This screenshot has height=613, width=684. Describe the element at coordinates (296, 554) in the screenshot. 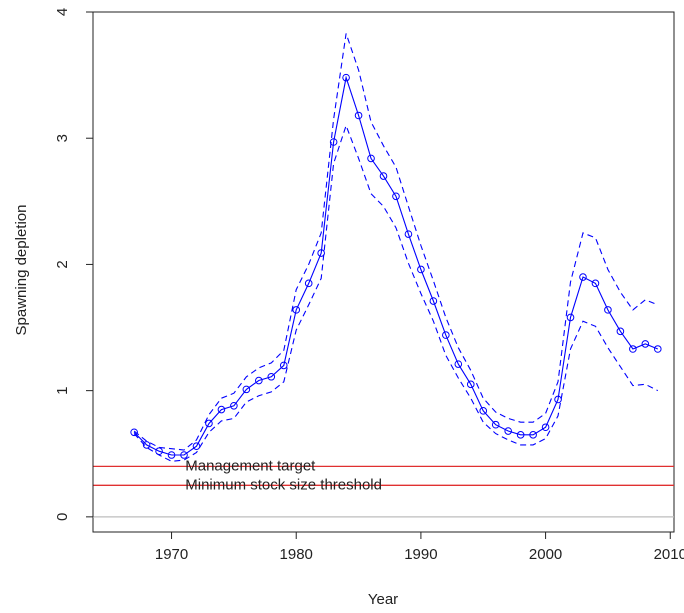

I see `x-tick-label: 1980` at that location.